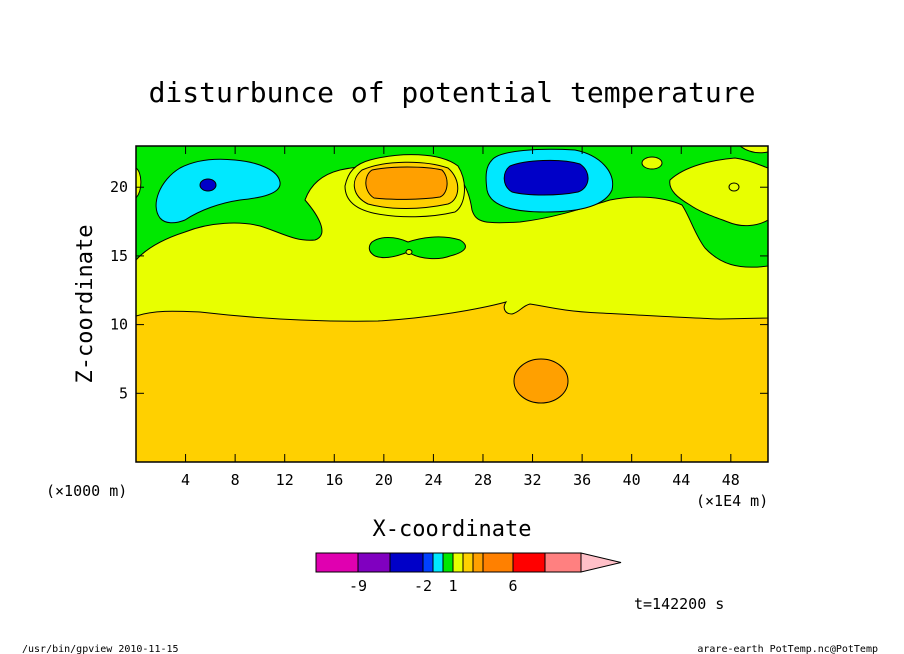  Describe the element at coordinates (208, 185) in the screenshot. I see `cold-blob-left-core` at that location.